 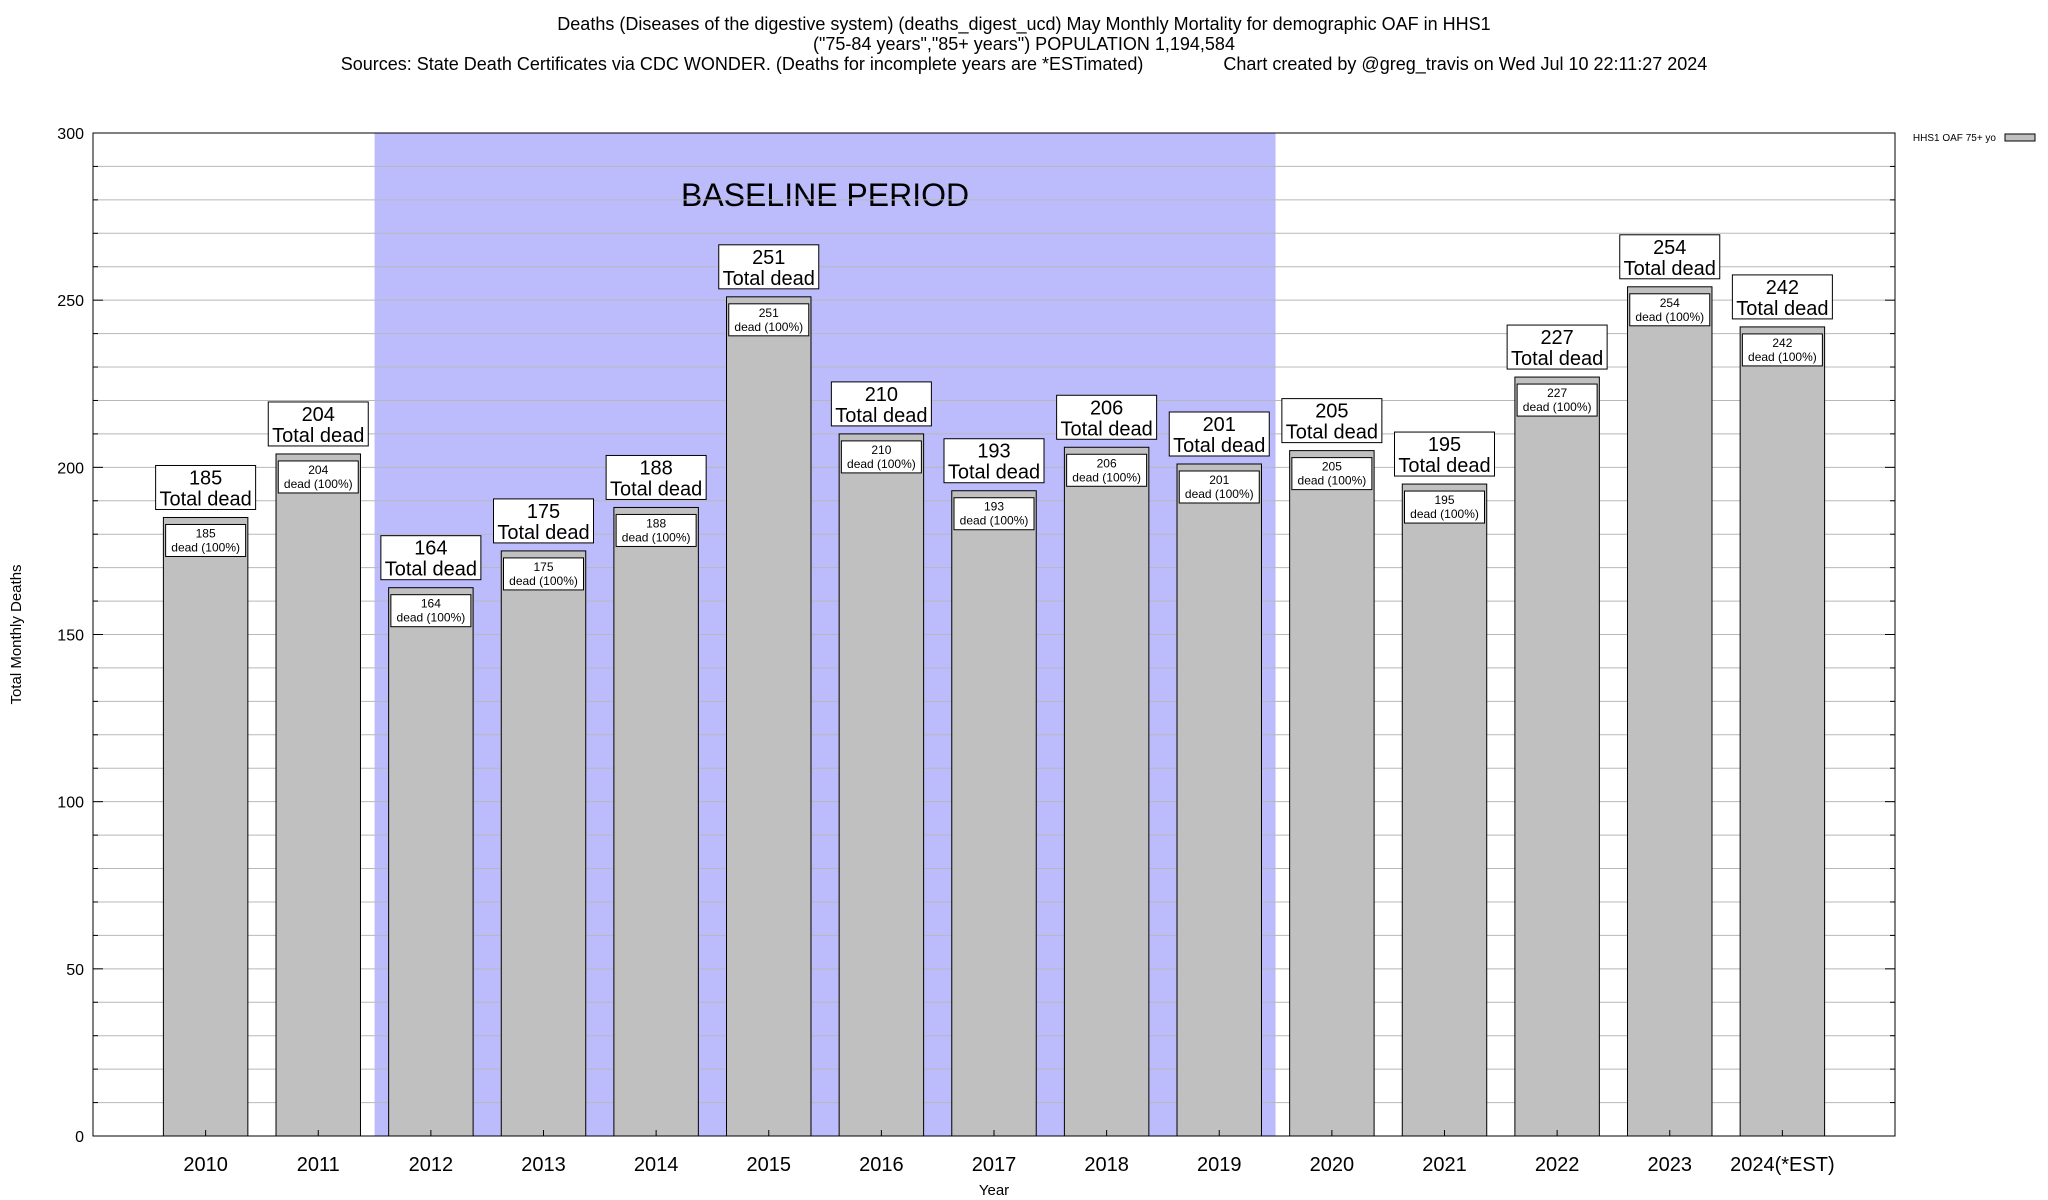 What do you see at coordinates (205, 1165) in the screenshot?
I see `x-tick-label: 2010` at bounding box center [205, 1165].